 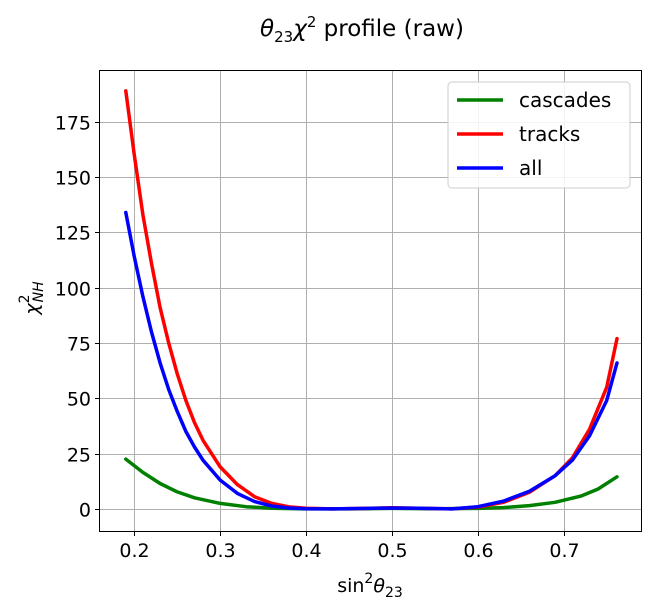 I want to click on x-axis-label: sin2θ23, so click(x=370, y=586).